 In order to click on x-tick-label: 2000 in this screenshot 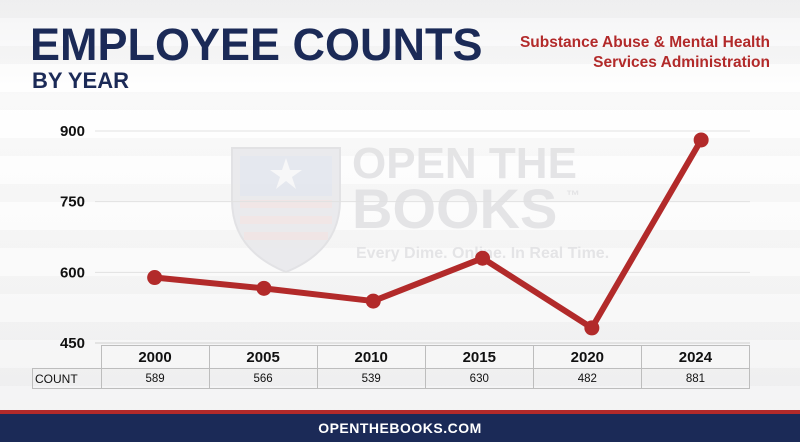, I will do `click(155, 357)`.